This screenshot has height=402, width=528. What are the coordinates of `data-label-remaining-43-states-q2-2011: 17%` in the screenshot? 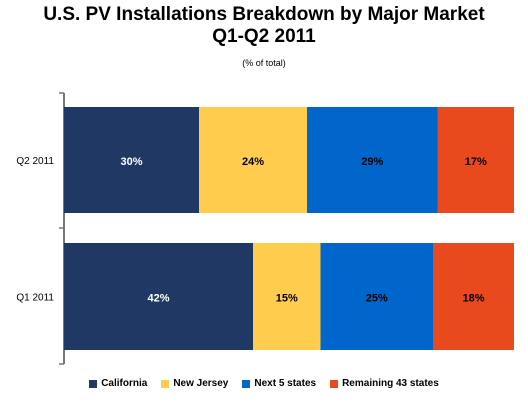 It's located at (476, 162).